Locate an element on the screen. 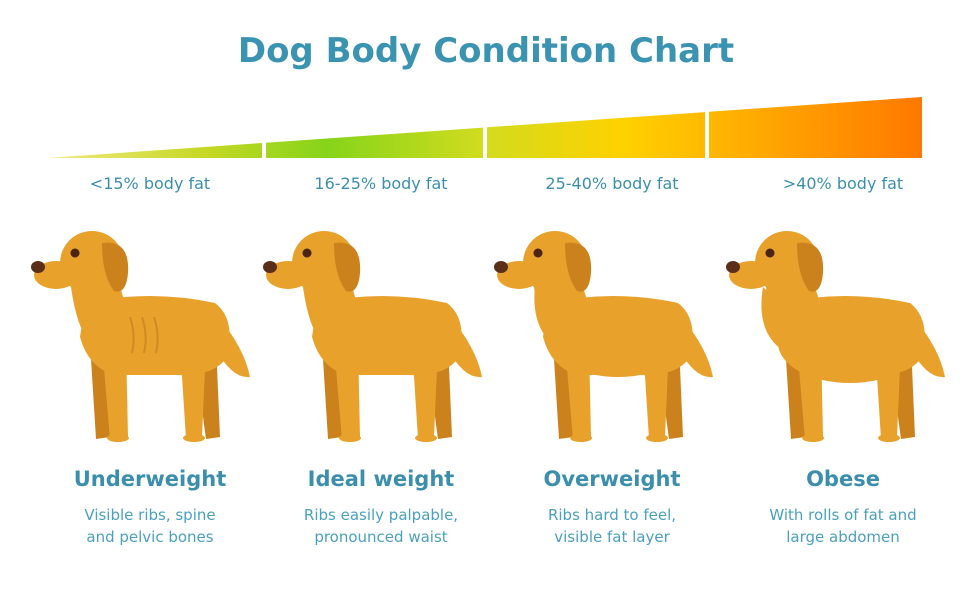  condition-description: With rolls of fat and is located at coordinates (842, 515).